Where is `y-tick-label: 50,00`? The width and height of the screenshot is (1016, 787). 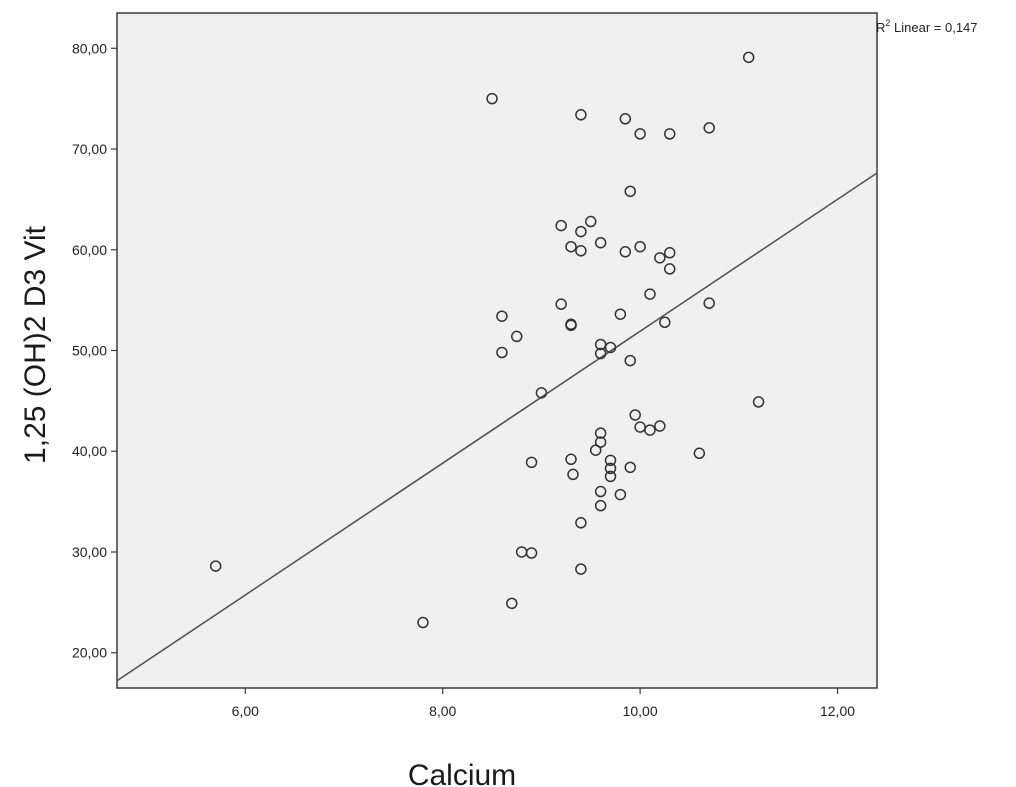
y-tick-label: 50,00 is located at coordinates (89, 351).